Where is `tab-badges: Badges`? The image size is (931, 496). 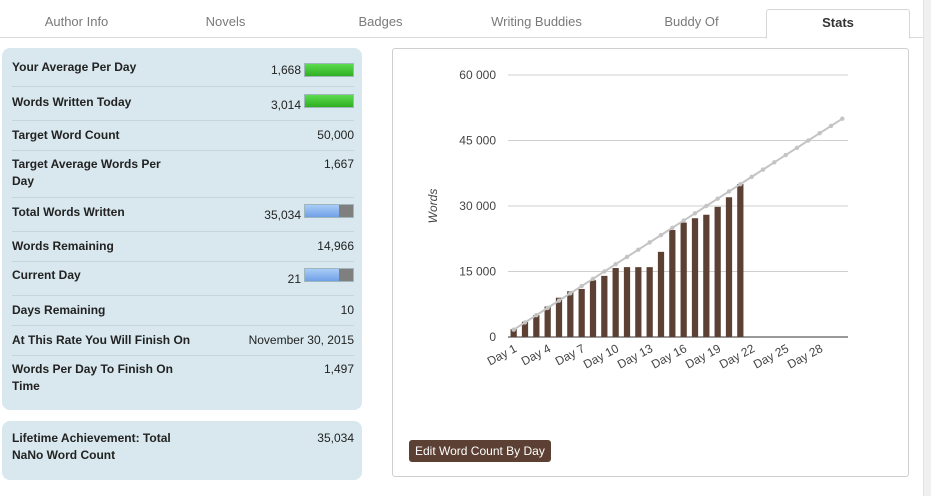
tab-badges: Badges is located at coordinates (380, 21).